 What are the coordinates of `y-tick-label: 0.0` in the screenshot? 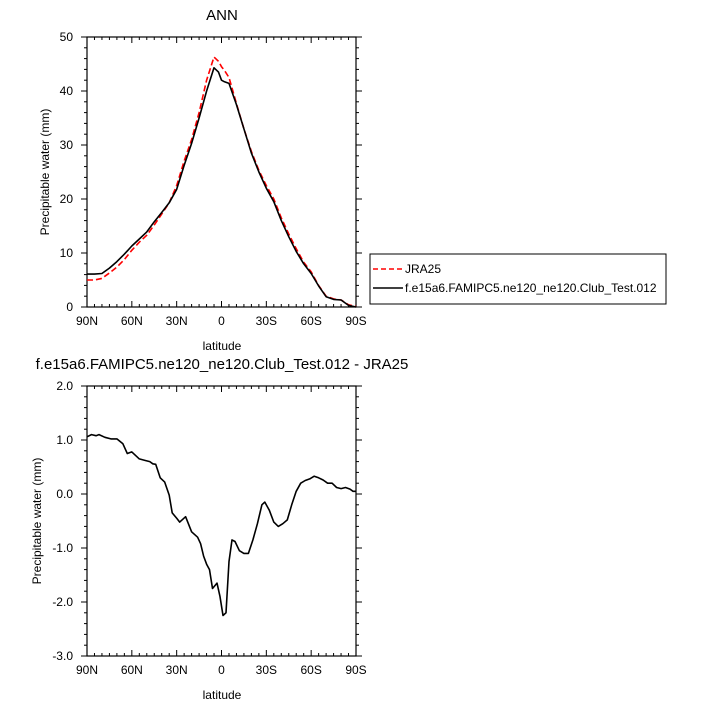 It's located at (64, 494).